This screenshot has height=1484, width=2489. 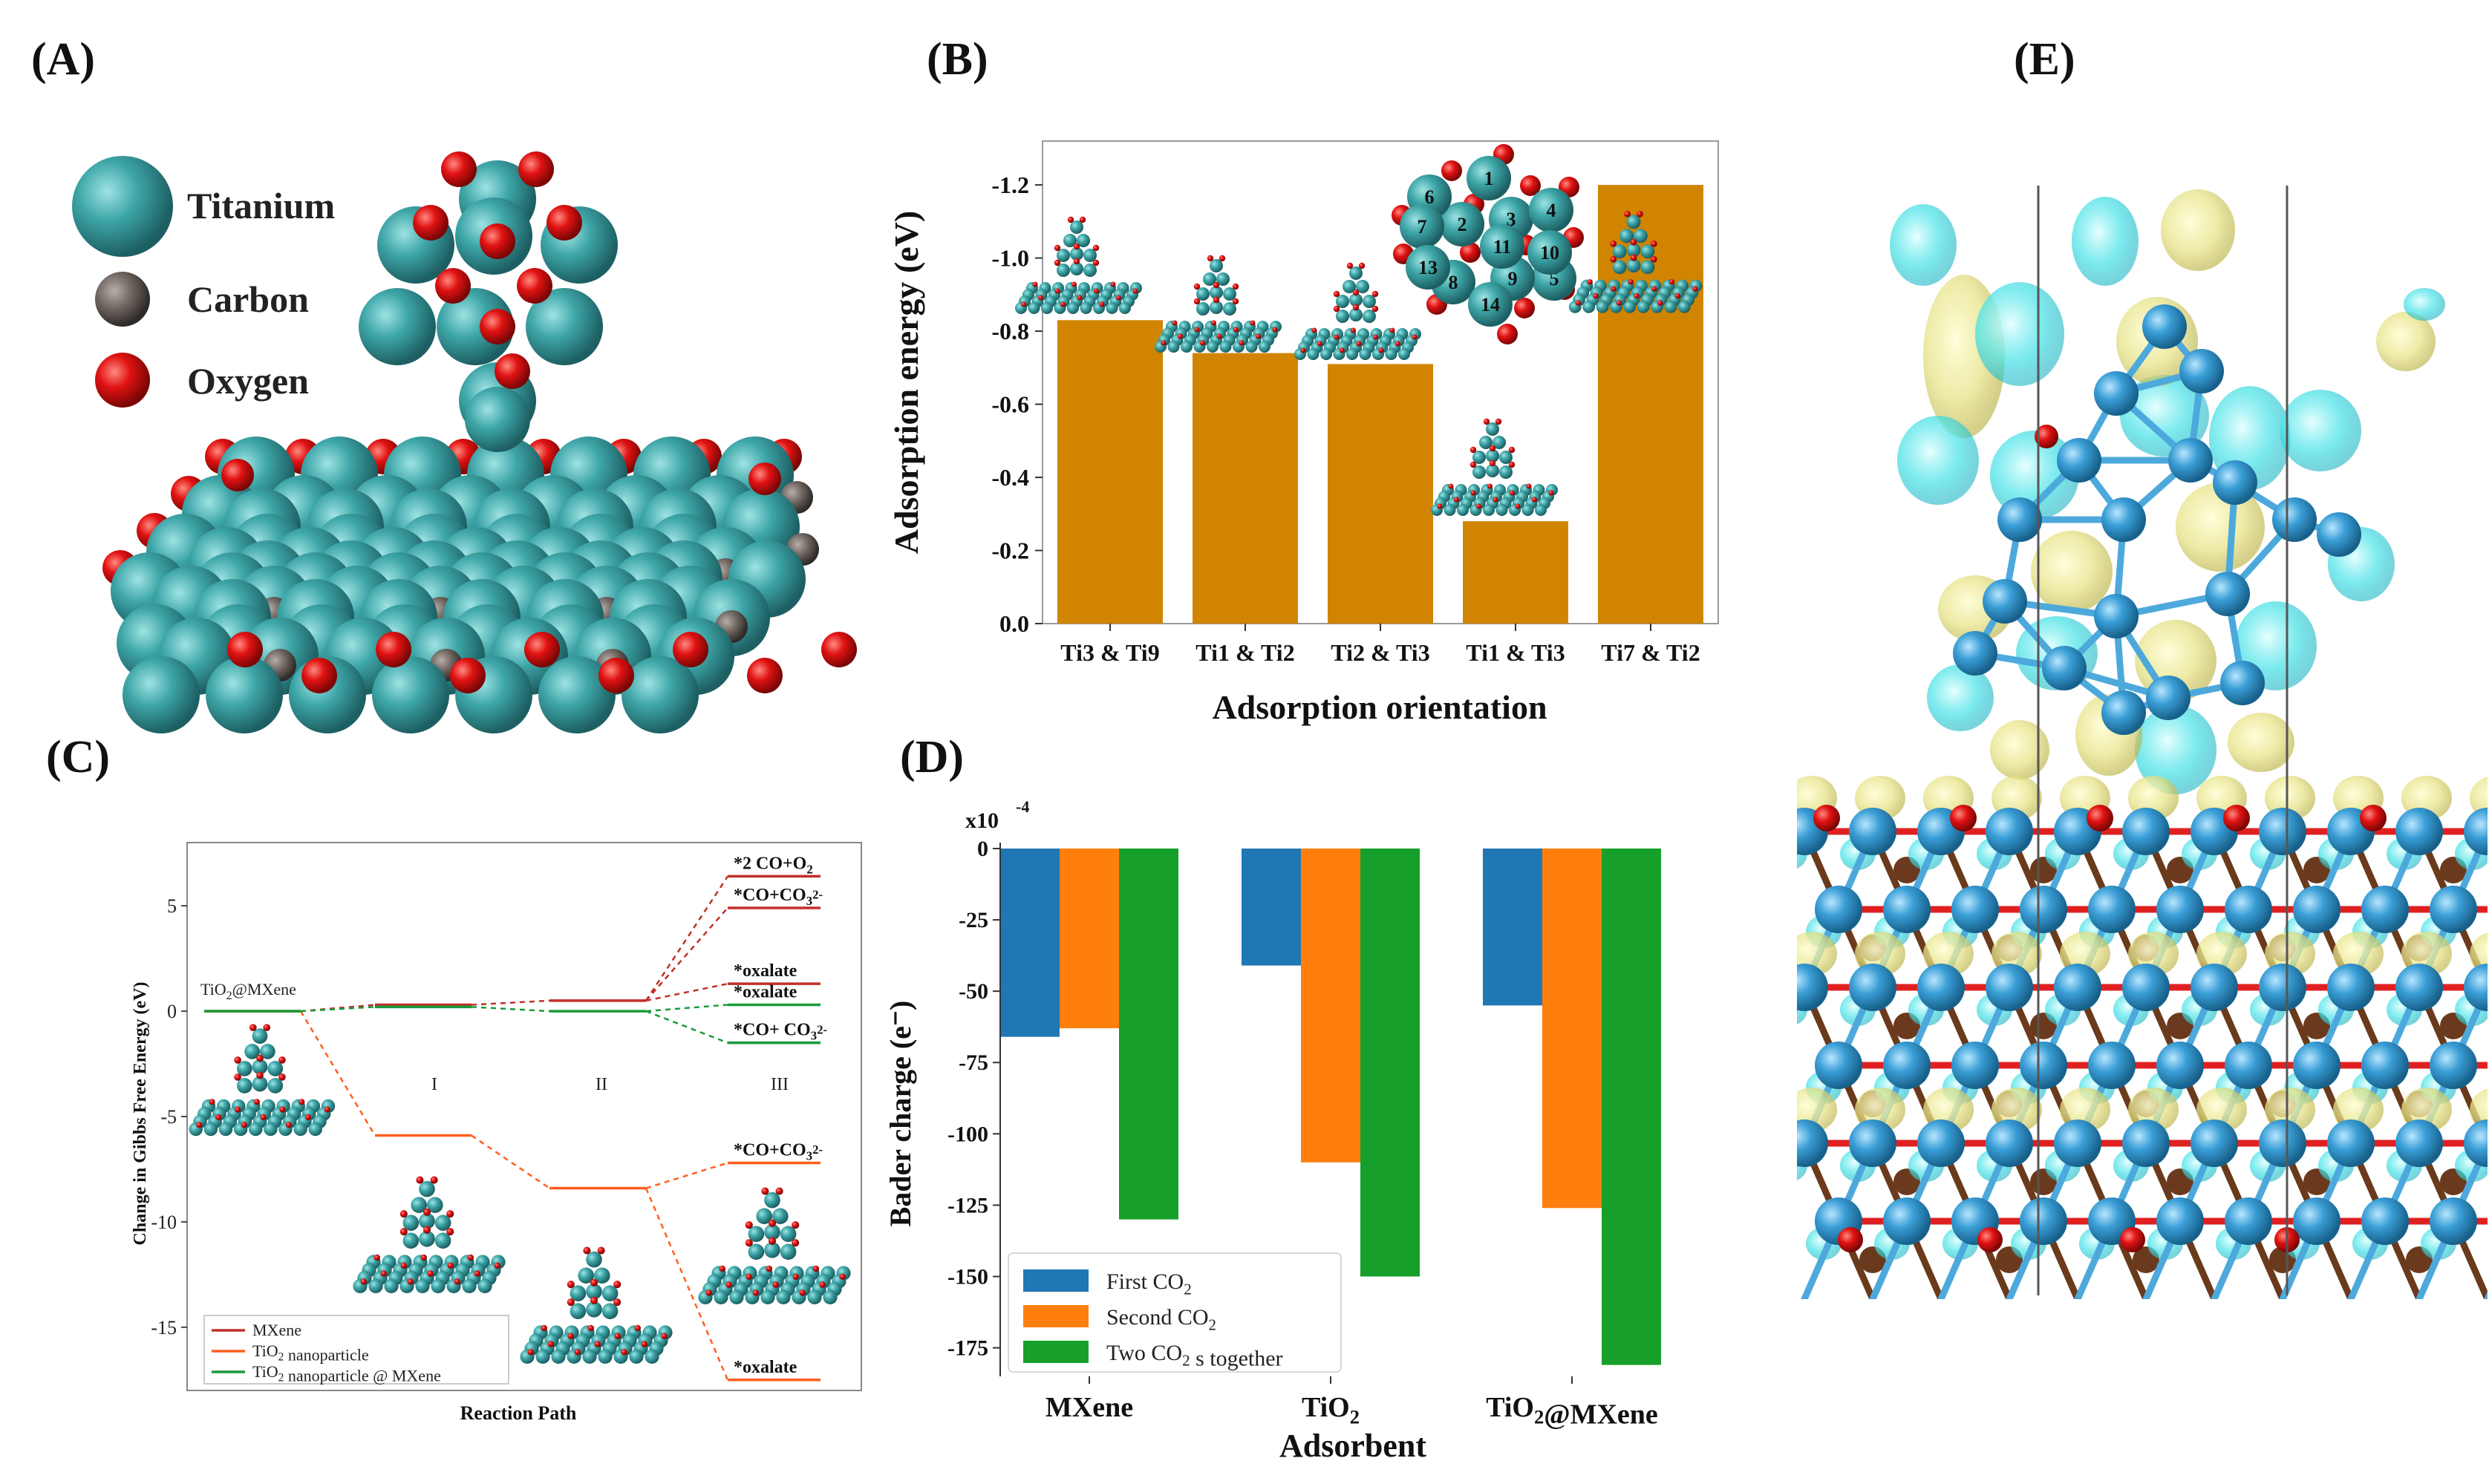 What do you see at coordinates (2198, 230) in the screenshot?
I see `charge-accumulation-blob` at bounding box center [2198, 230].